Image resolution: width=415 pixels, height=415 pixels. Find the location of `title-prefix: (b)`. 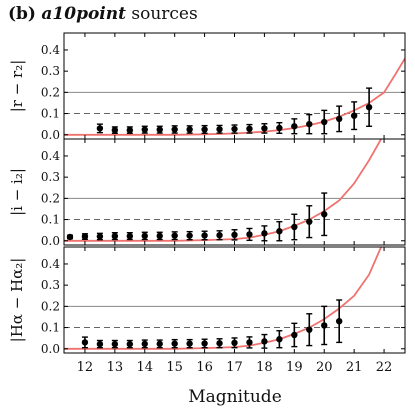

title-prefix: (b) is located at coordinates (22, 14).